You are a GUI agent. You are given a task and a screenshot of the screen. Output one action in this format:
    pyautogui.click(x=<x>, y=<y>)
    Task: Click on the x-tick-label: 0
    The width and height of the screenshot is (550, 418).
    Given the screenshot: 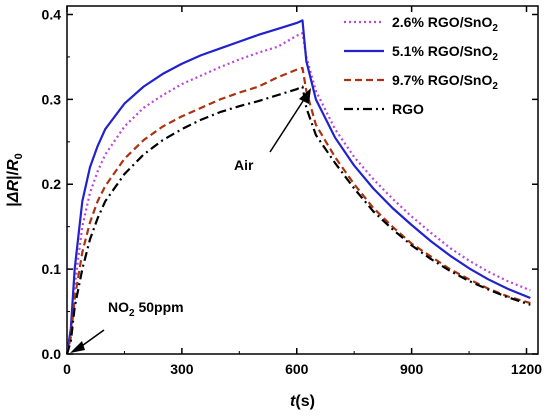 What is the action you would take?
    pyautogui.click(x=67, y=369)
    